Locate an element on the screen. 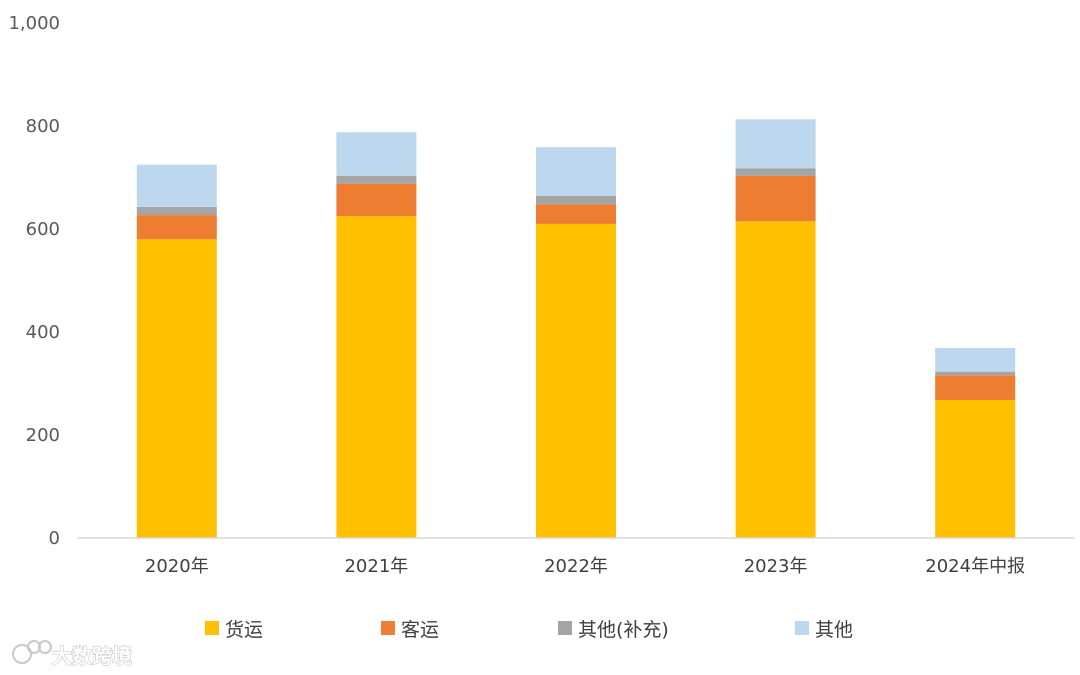 This screenshot has width=1080, height=675. legend-label: 其他(补充) is located at coordinates (623, 630).